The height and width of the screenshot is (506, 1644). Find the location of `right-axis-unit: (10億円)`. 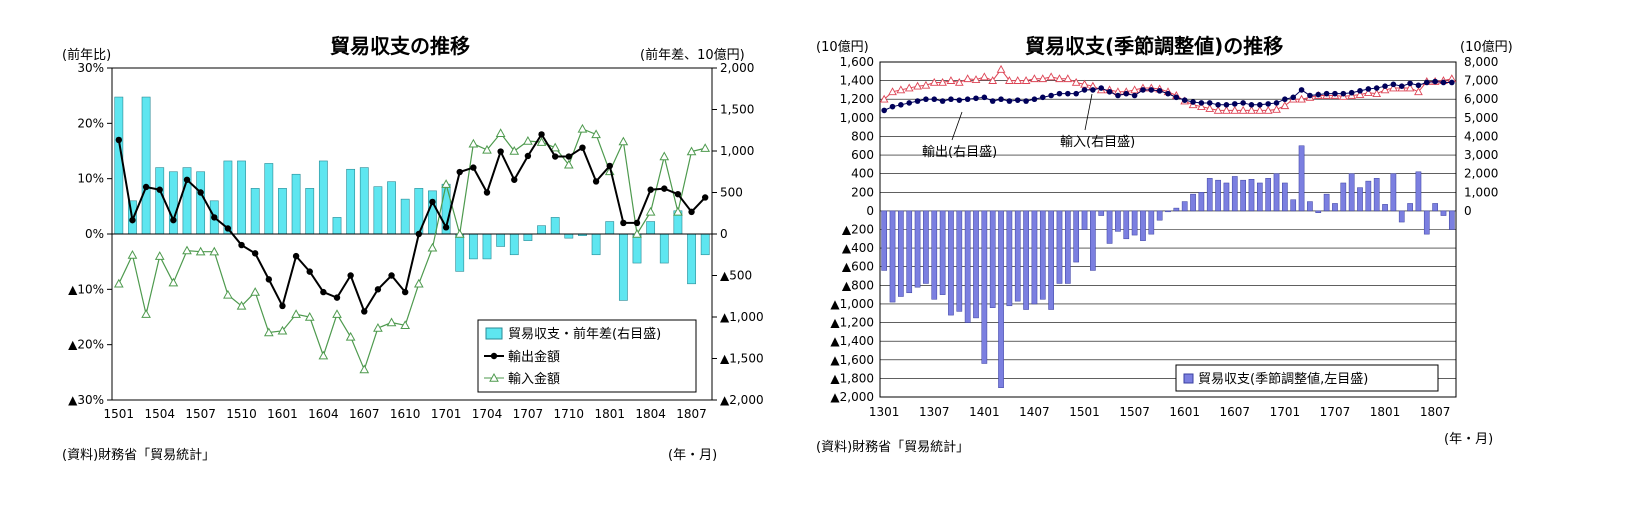

right-axis-unit: (10億円) is located at coordinates (1486, 47).